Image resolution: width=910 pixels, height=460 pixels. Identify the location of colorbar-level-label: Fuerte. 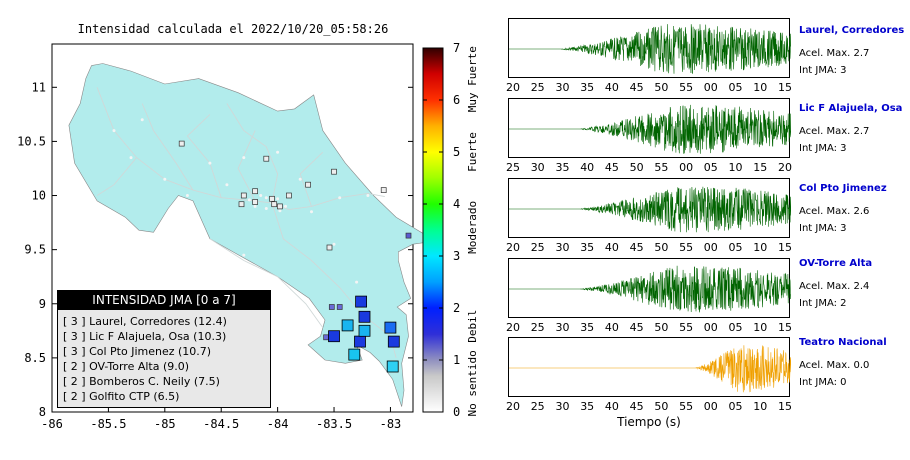
(472, 152).